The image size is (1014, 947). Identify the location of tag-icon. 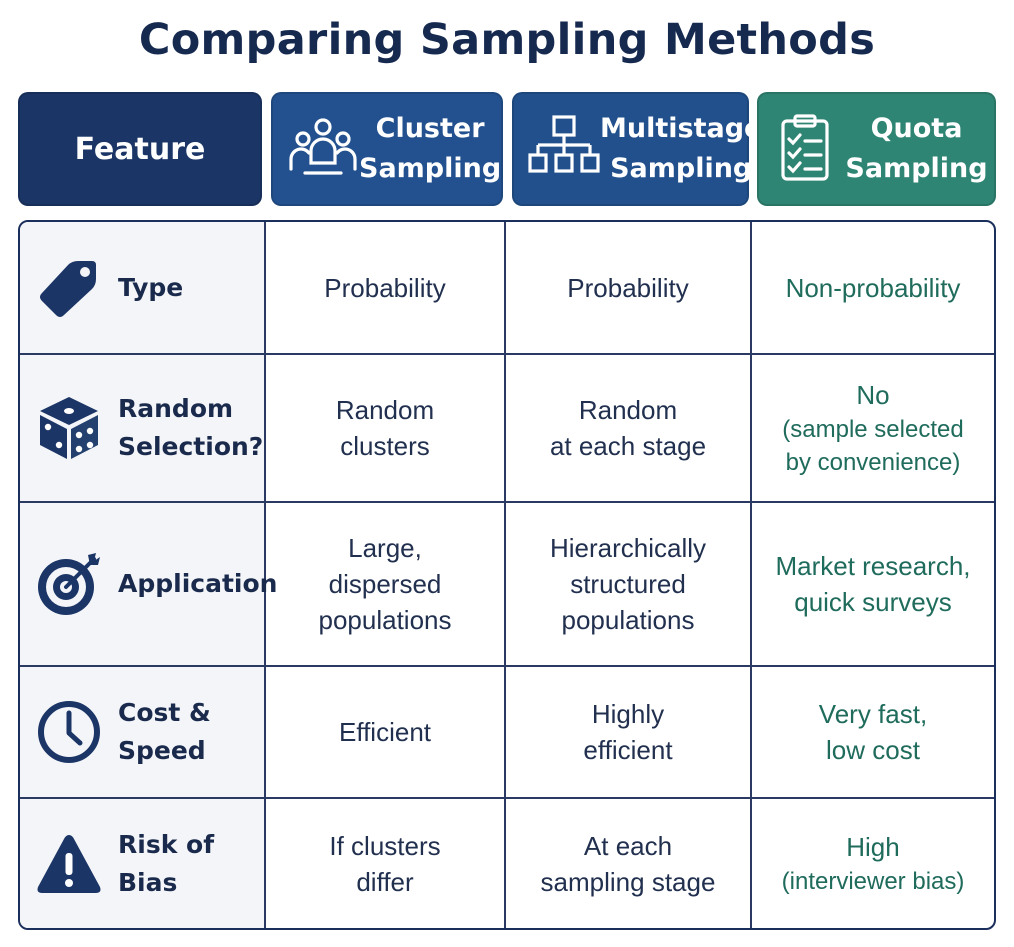
(68, 288).